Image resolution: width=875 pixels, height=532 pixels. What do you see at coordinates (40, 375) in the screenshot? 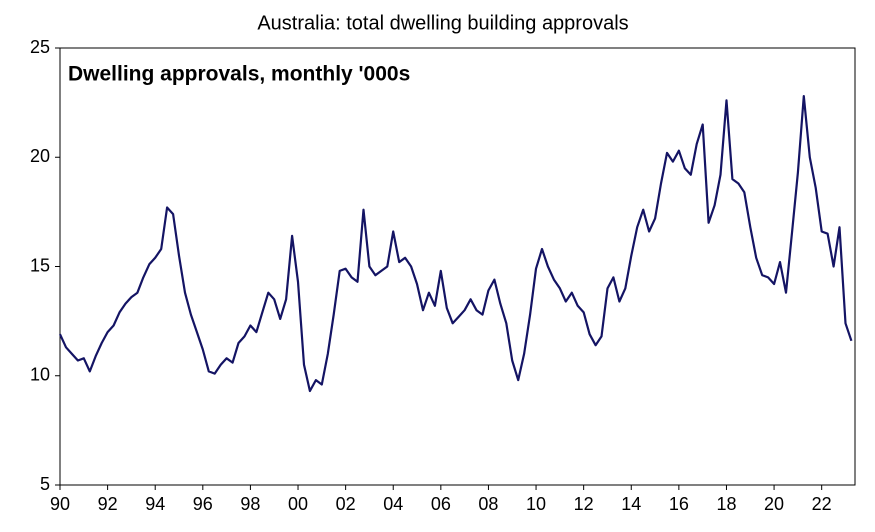
I see `y-tick-label: 10` at bounding box center [40, 375].